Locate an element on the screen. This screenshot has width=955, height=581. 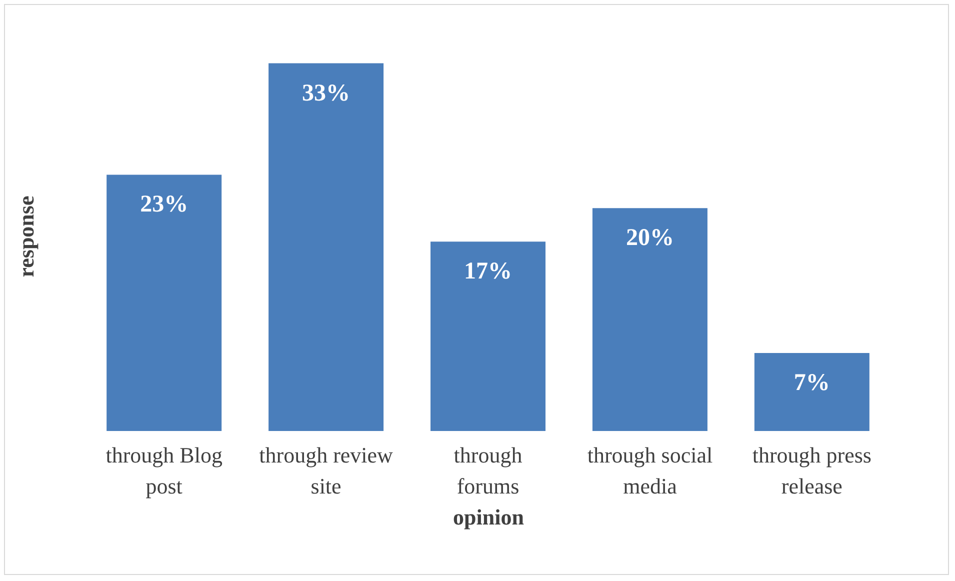
data-label: 17% is located at coordinates (488, 271).